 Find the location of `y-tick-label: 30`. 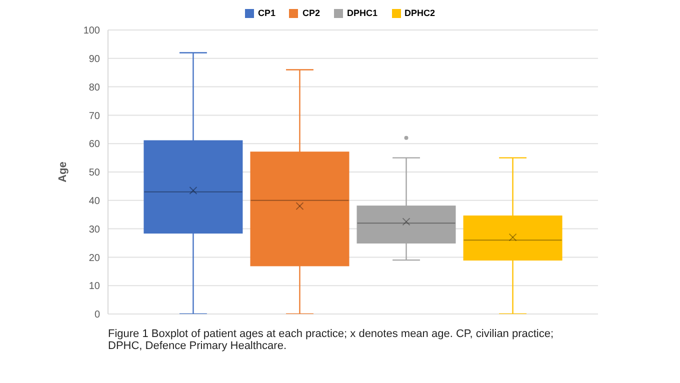

y-tick-label: 30 is located at coordinates (94, 230).